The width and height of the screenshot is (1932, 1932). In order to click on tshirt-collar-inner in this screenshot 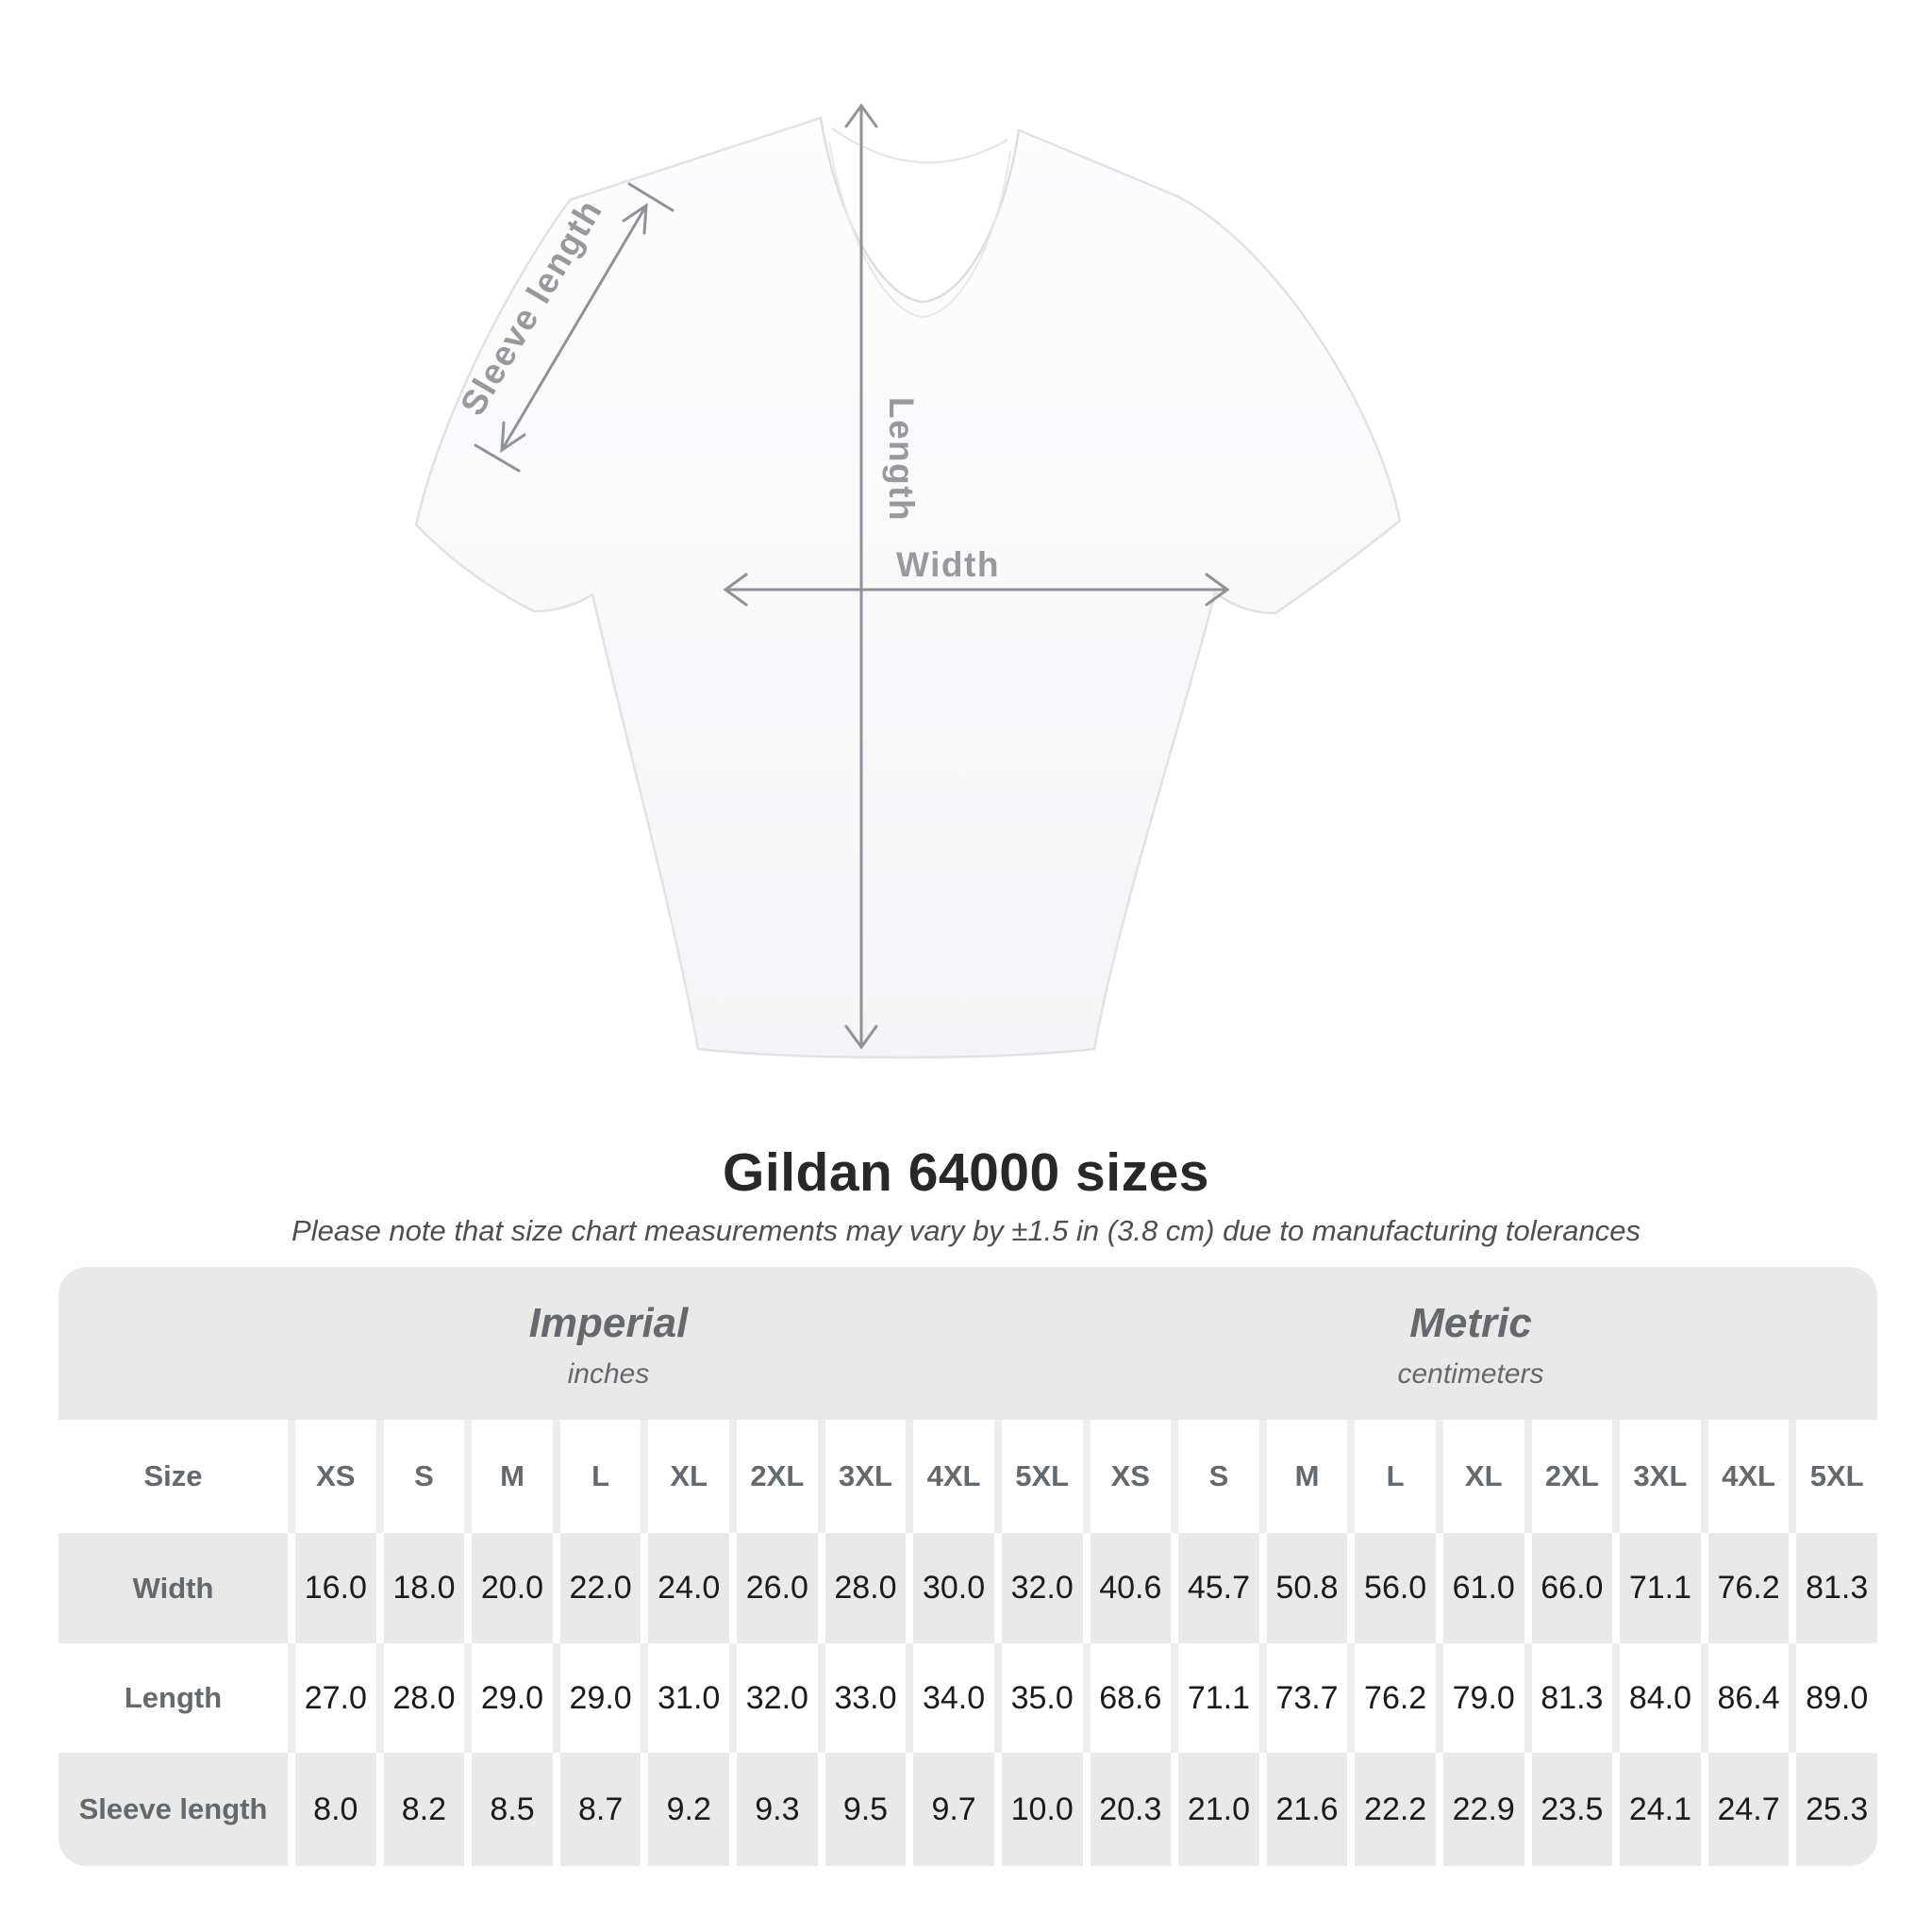, I will do `click(920, 145)`.